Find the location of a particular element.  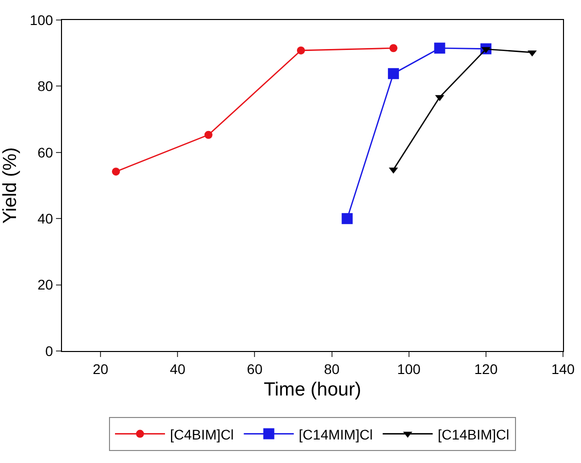

legend-label: [C4BIM]Cl is located at coordinates (202, 434).